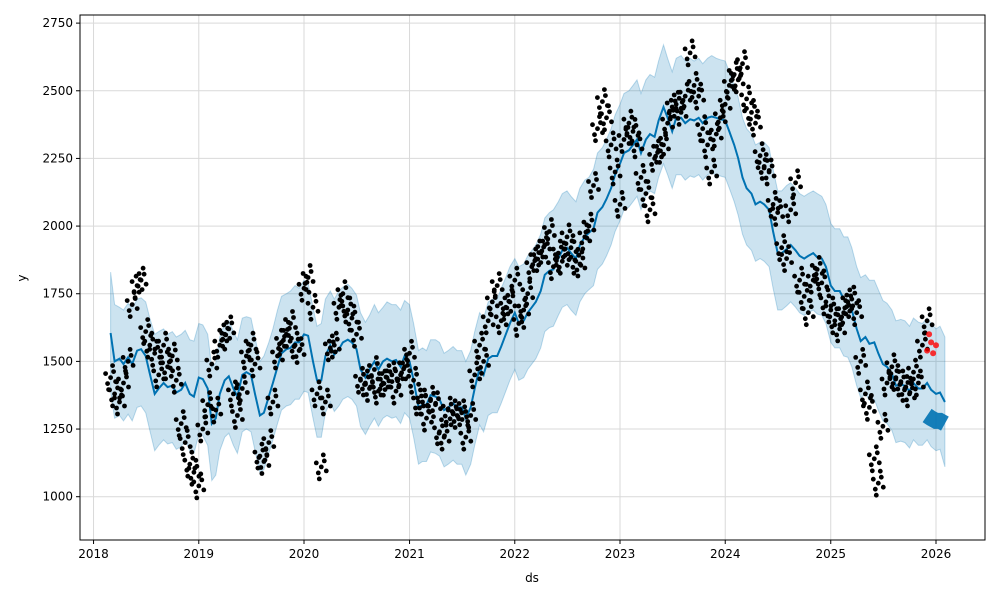  What do you see at coordinates (57, 497) in the screenshot?
I see `y-tick-label: 1000` at bounding box center [57, 497].